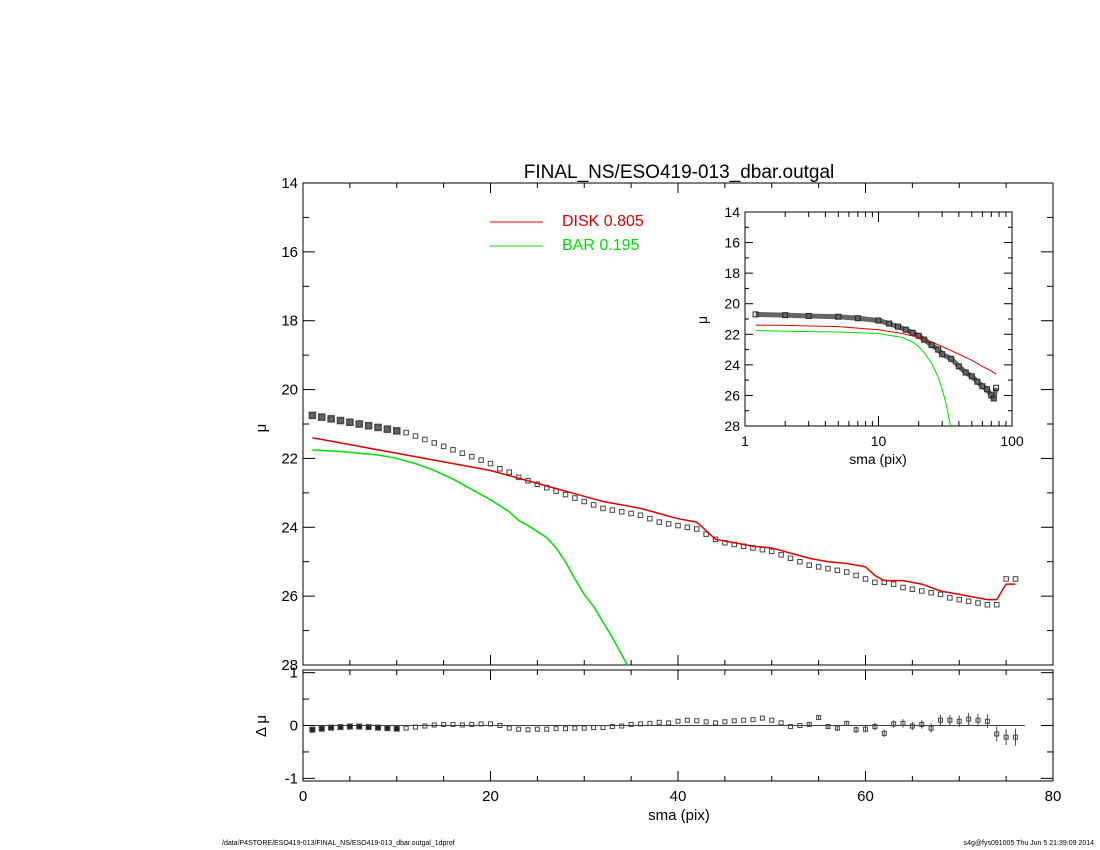 The width and height of the screenshot is (1100, 850). Describe the element at coordinates (732, 304) in the screenshot. I see `inset-y-tick-label: 20` at that location.